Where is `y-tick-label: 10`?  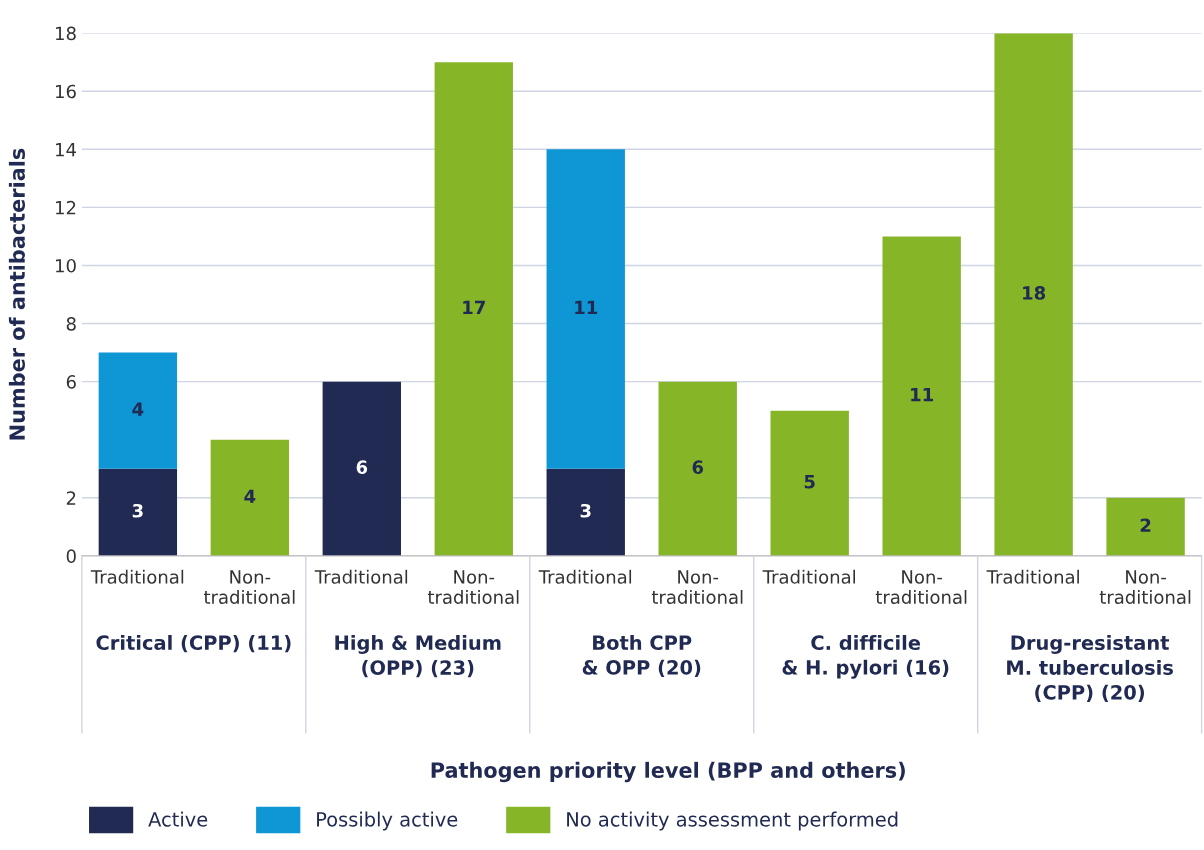
y-tick-label: 10 is located at coordinates (66, 265).